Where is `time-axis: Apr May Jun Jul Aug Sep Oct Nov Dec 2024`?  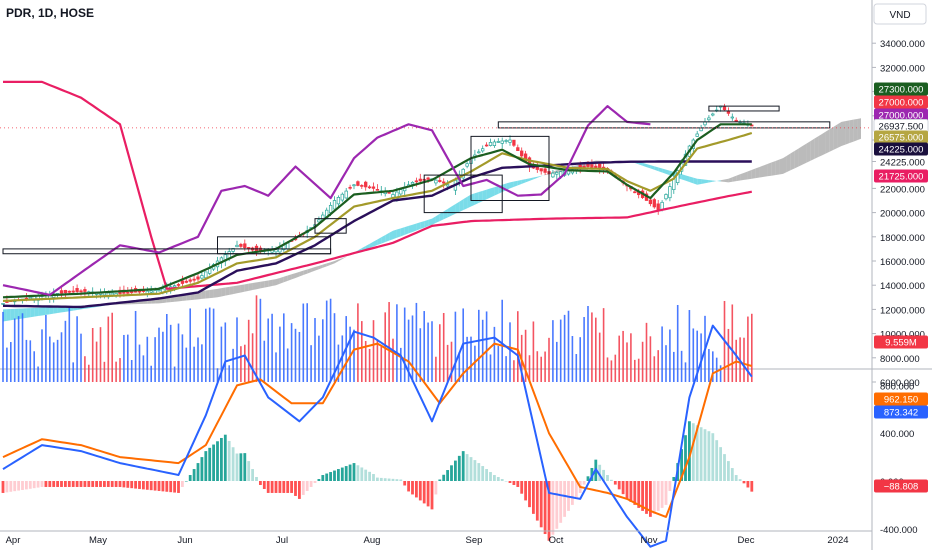 time-axis: Apr May Jun Jul Aug Sep Oct Nov Dec 2024 is located at coordinates (436, 538).